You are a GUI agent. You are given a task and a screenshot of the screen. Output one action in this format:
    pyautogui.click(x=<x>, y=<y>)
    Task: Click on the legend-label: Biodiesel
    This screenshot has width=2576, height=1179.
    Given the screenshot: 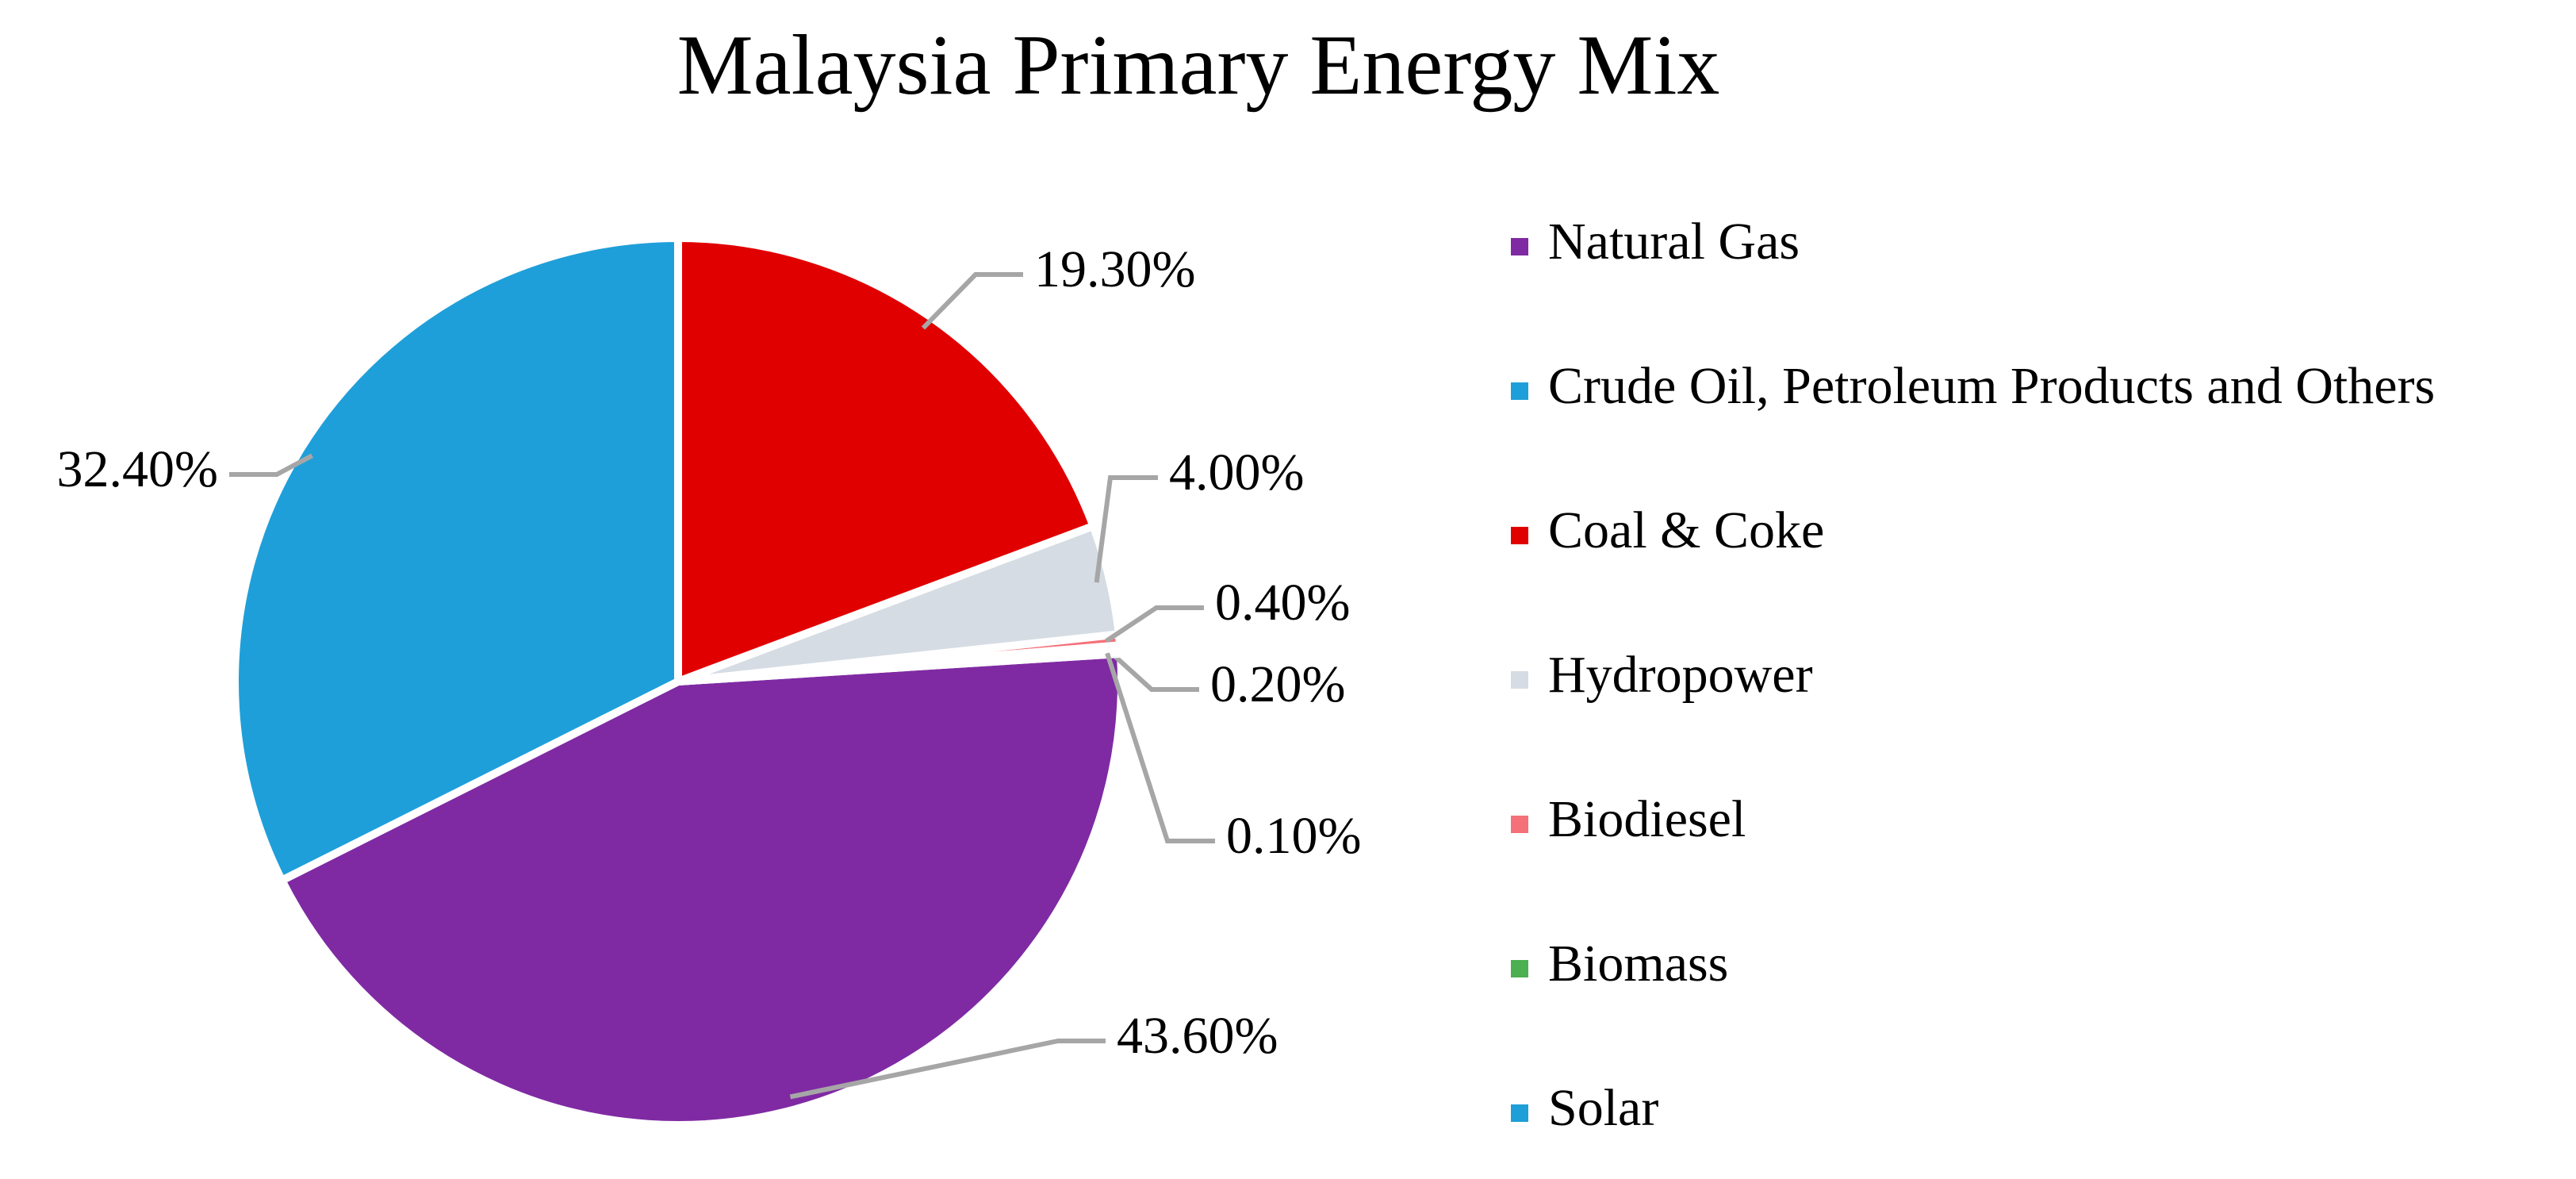 What is the action you would take?
    pyautogui.click(x=1647, y=819)
    